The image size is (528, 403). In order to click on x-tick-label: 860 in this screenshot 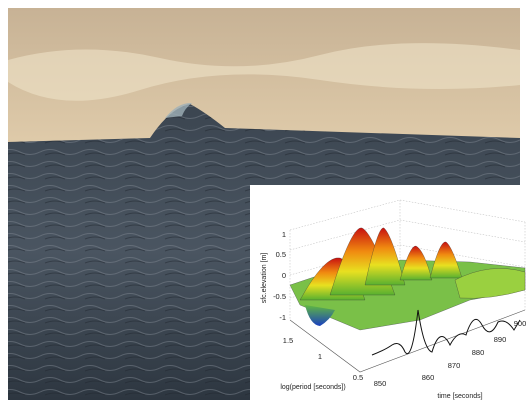, I will do `click(428, 377)`.